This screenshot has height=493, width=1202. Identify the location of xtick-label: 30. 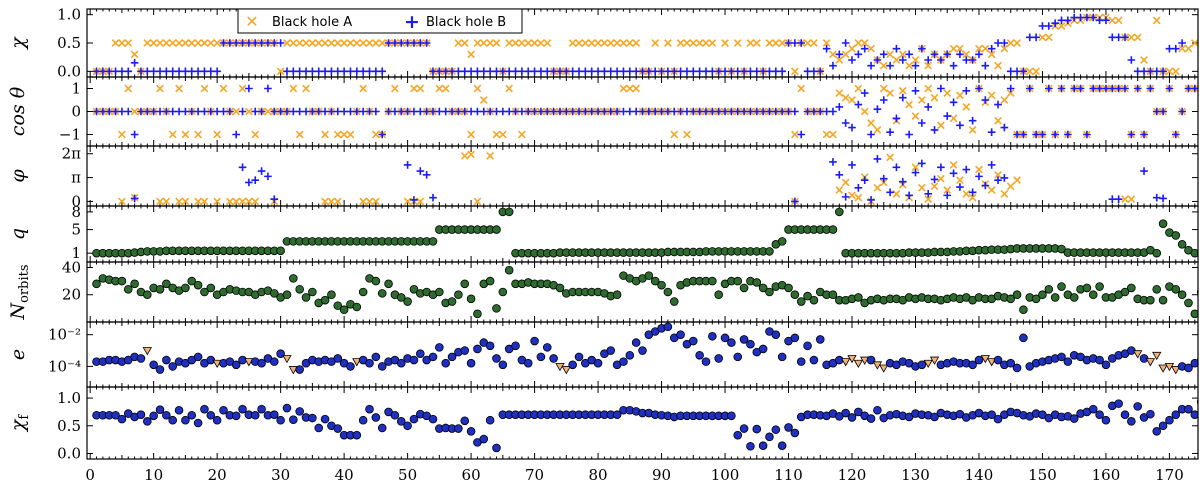
(280, 475).